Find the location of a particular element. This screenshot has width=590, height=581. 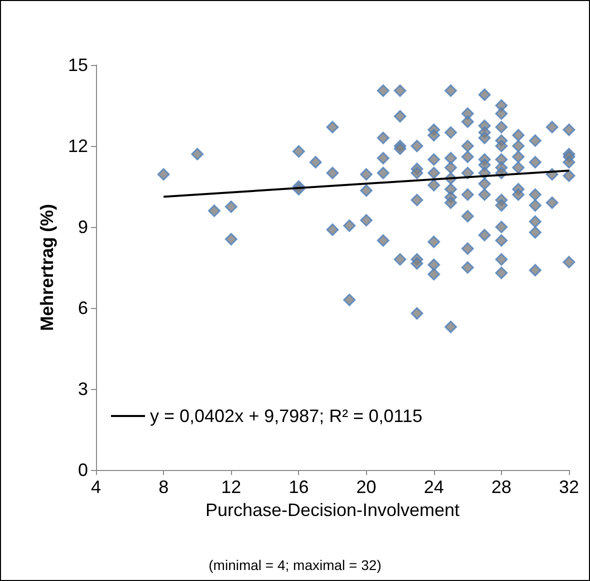

x-tick-label: 28 is located at coordinates (501, 487).